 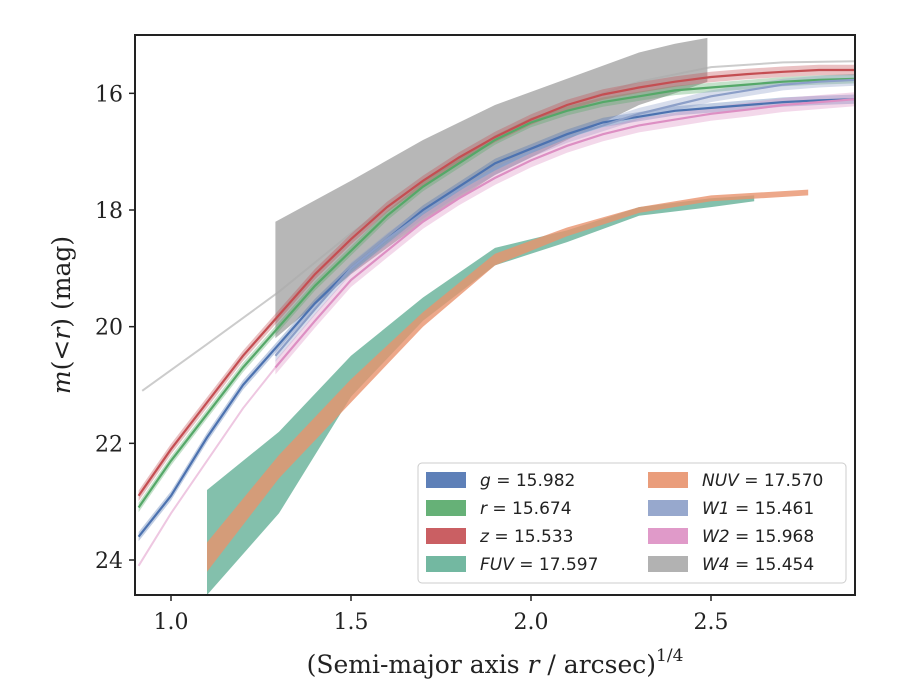 I want to click on y-tick-label: 24, so click(x=109, y=561).